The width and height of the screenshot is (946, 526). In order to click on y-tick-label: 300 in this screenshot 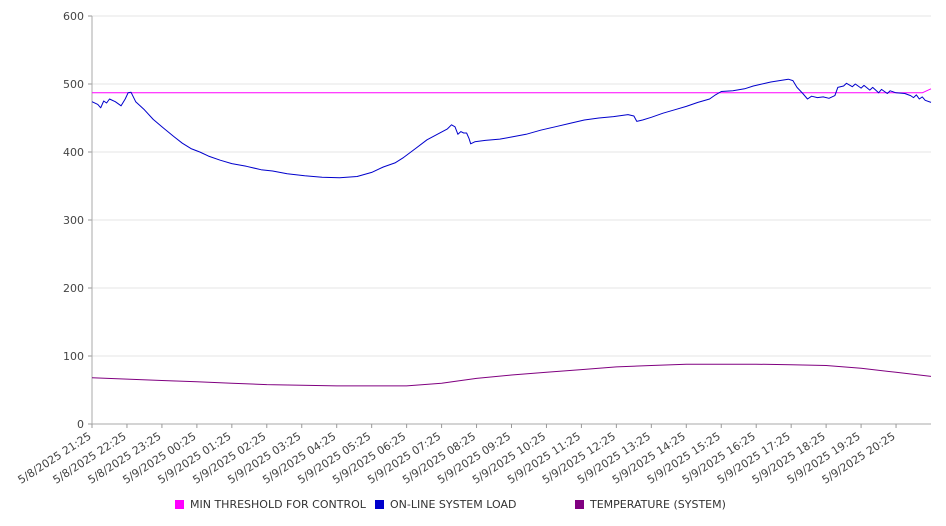, I will do `click(73, 220)`.